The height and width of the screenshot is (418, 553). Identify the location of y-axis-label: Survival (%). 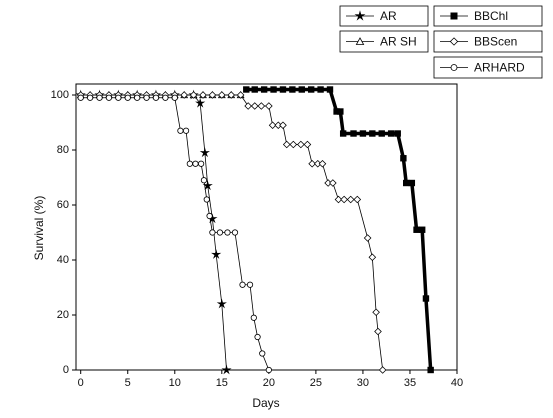
(39, 228).